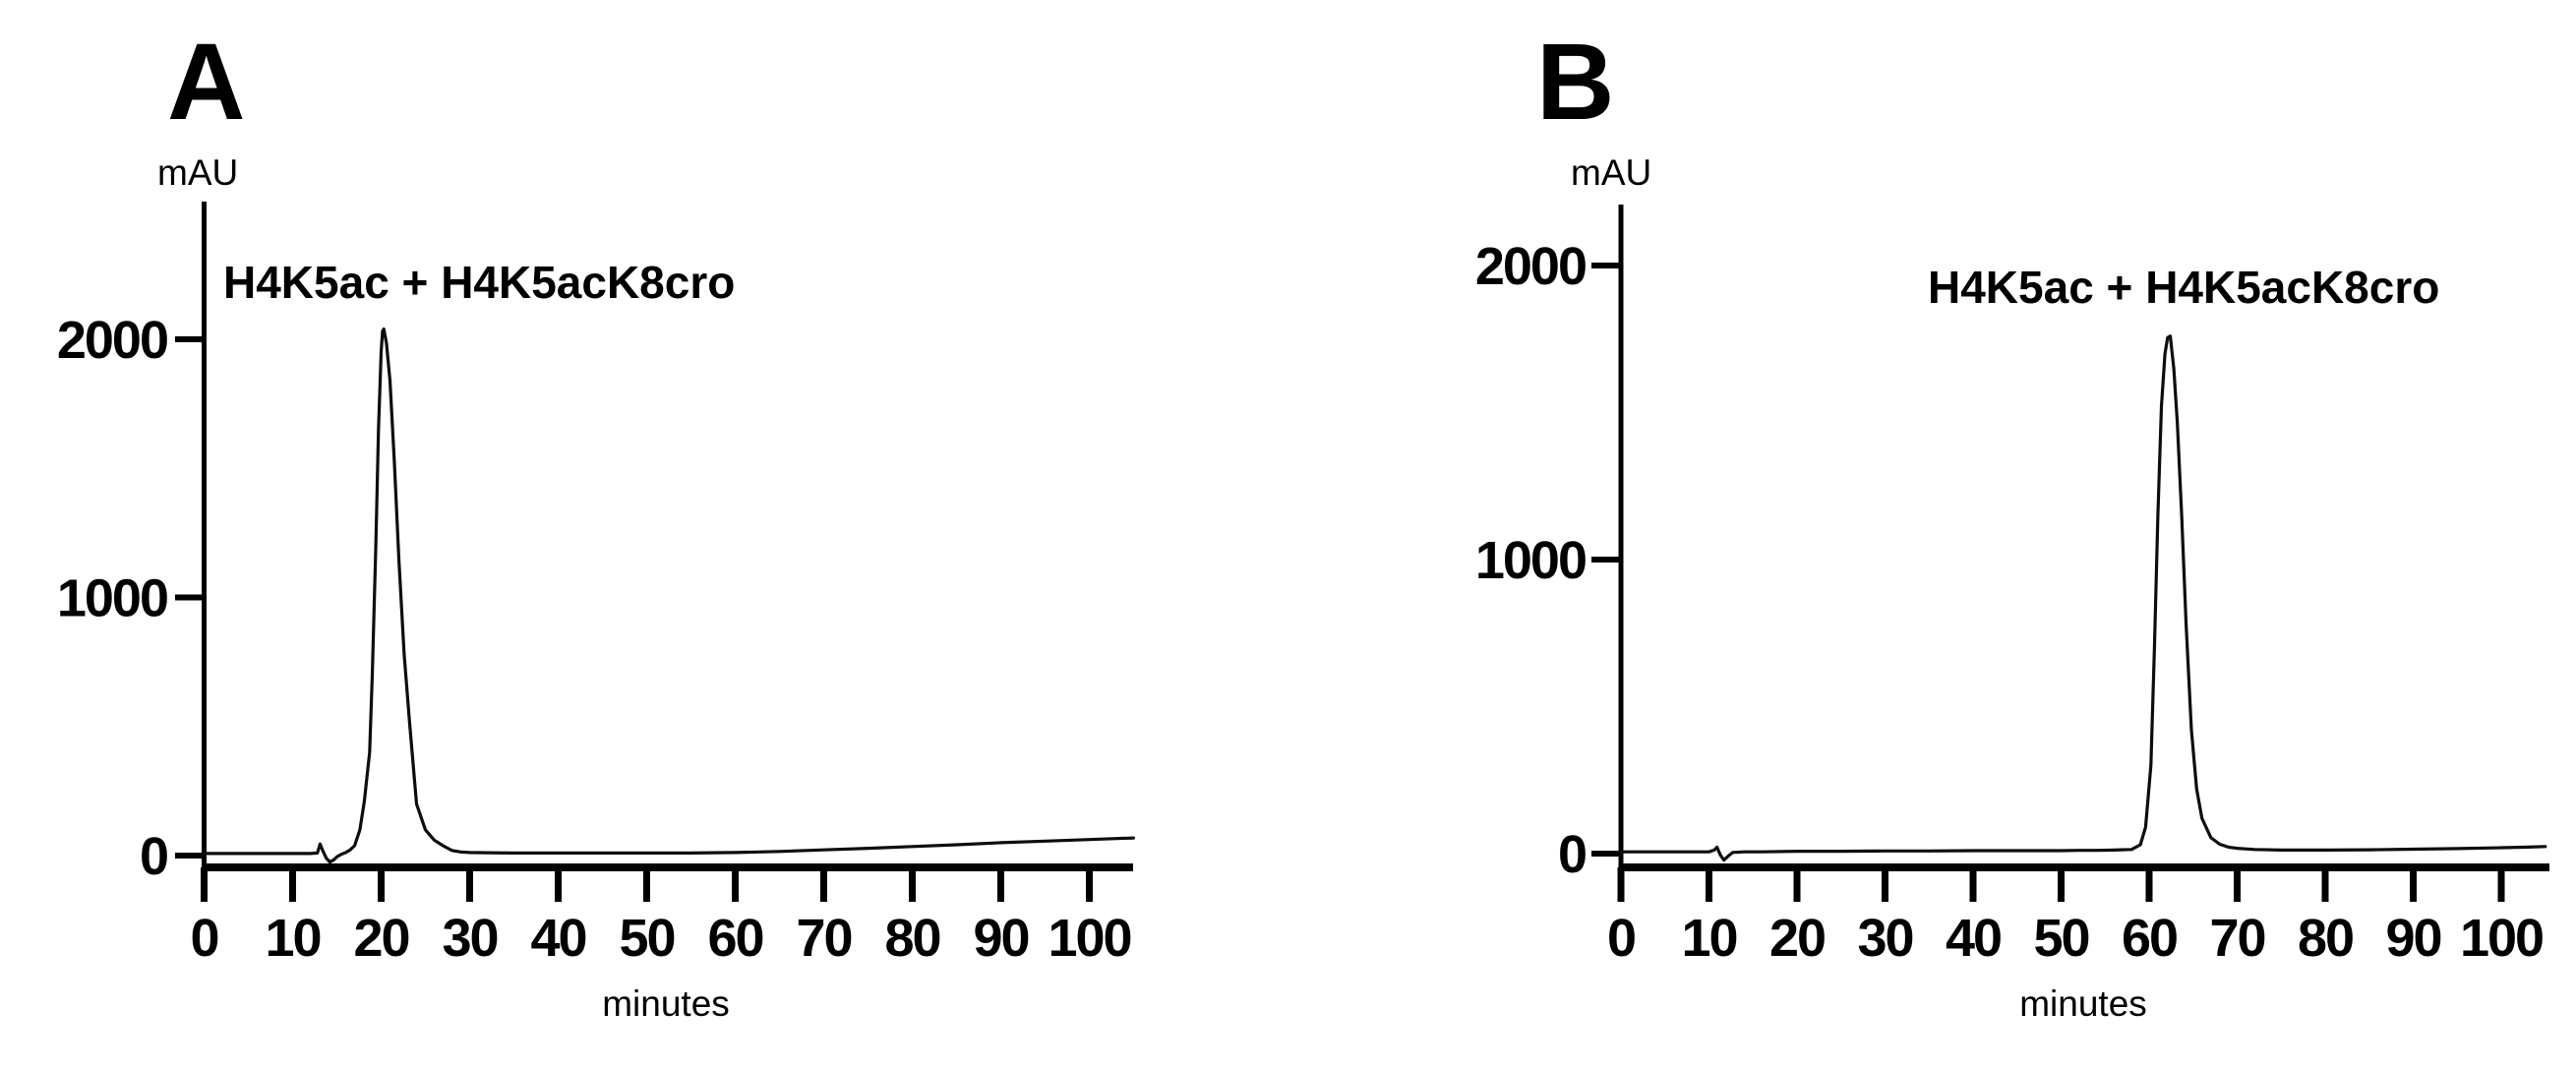 The height and width of the screenshot is (1068, 2576). What do you see at coordinates (666, 1003) in the screenshot?
I see `panel-a-x-axis-title: minutes` at bounding box center [666, 1003].